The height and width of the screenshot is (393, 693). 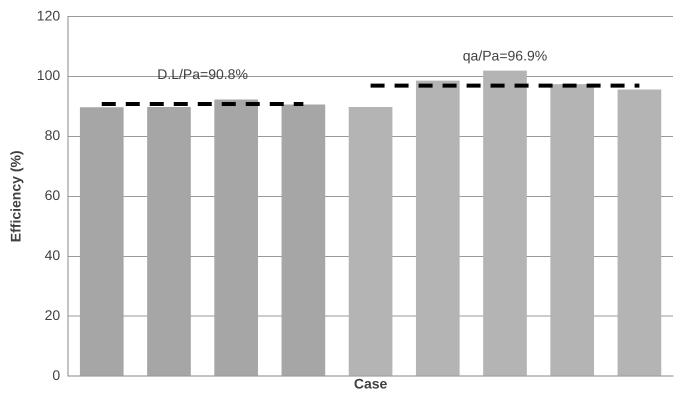 I want to click on y-tick-label: 40, so click(x=52, y=255).